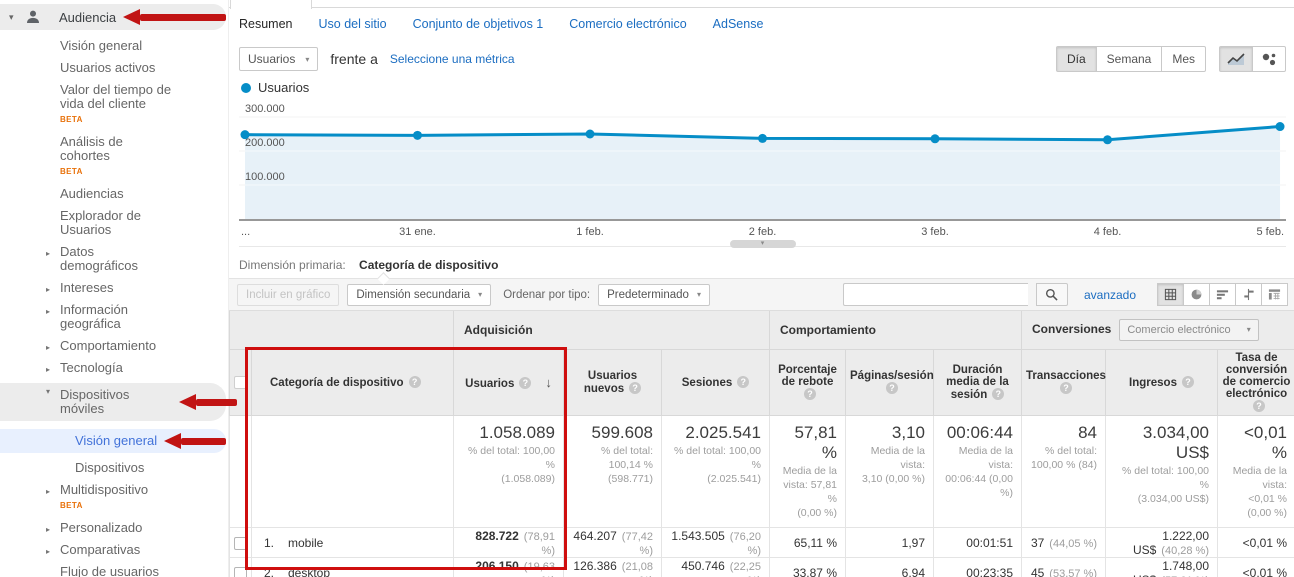 This screenshot has height=577, width=1294. Describe the element at coordinates (935, 294) in the screenshot. I see `search-input` at that location.